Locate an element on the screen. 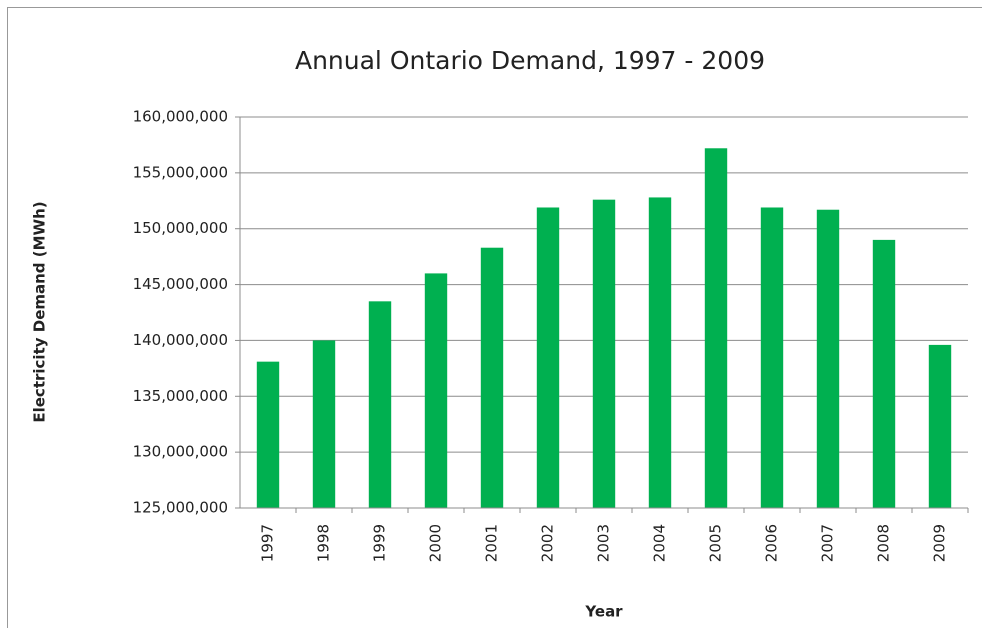 The width and height of the screenshot is (982, 628). chart-title: Annual Ontario Demand, 1997 - 2009 is located at coordinates (530, 60).